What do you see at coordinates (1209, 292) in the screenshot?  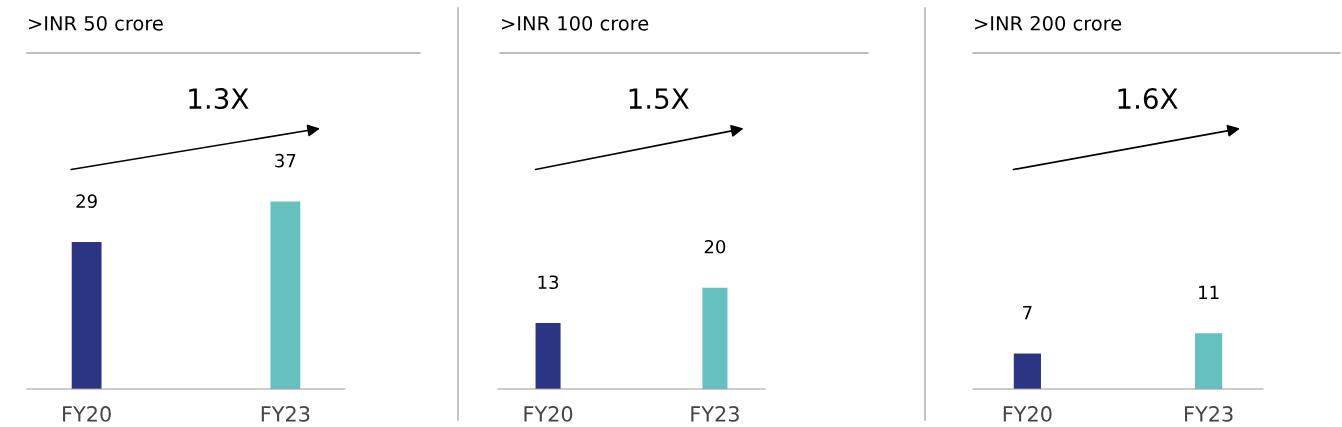 I see `data-label: 11` at bounding box center [1209, 292].